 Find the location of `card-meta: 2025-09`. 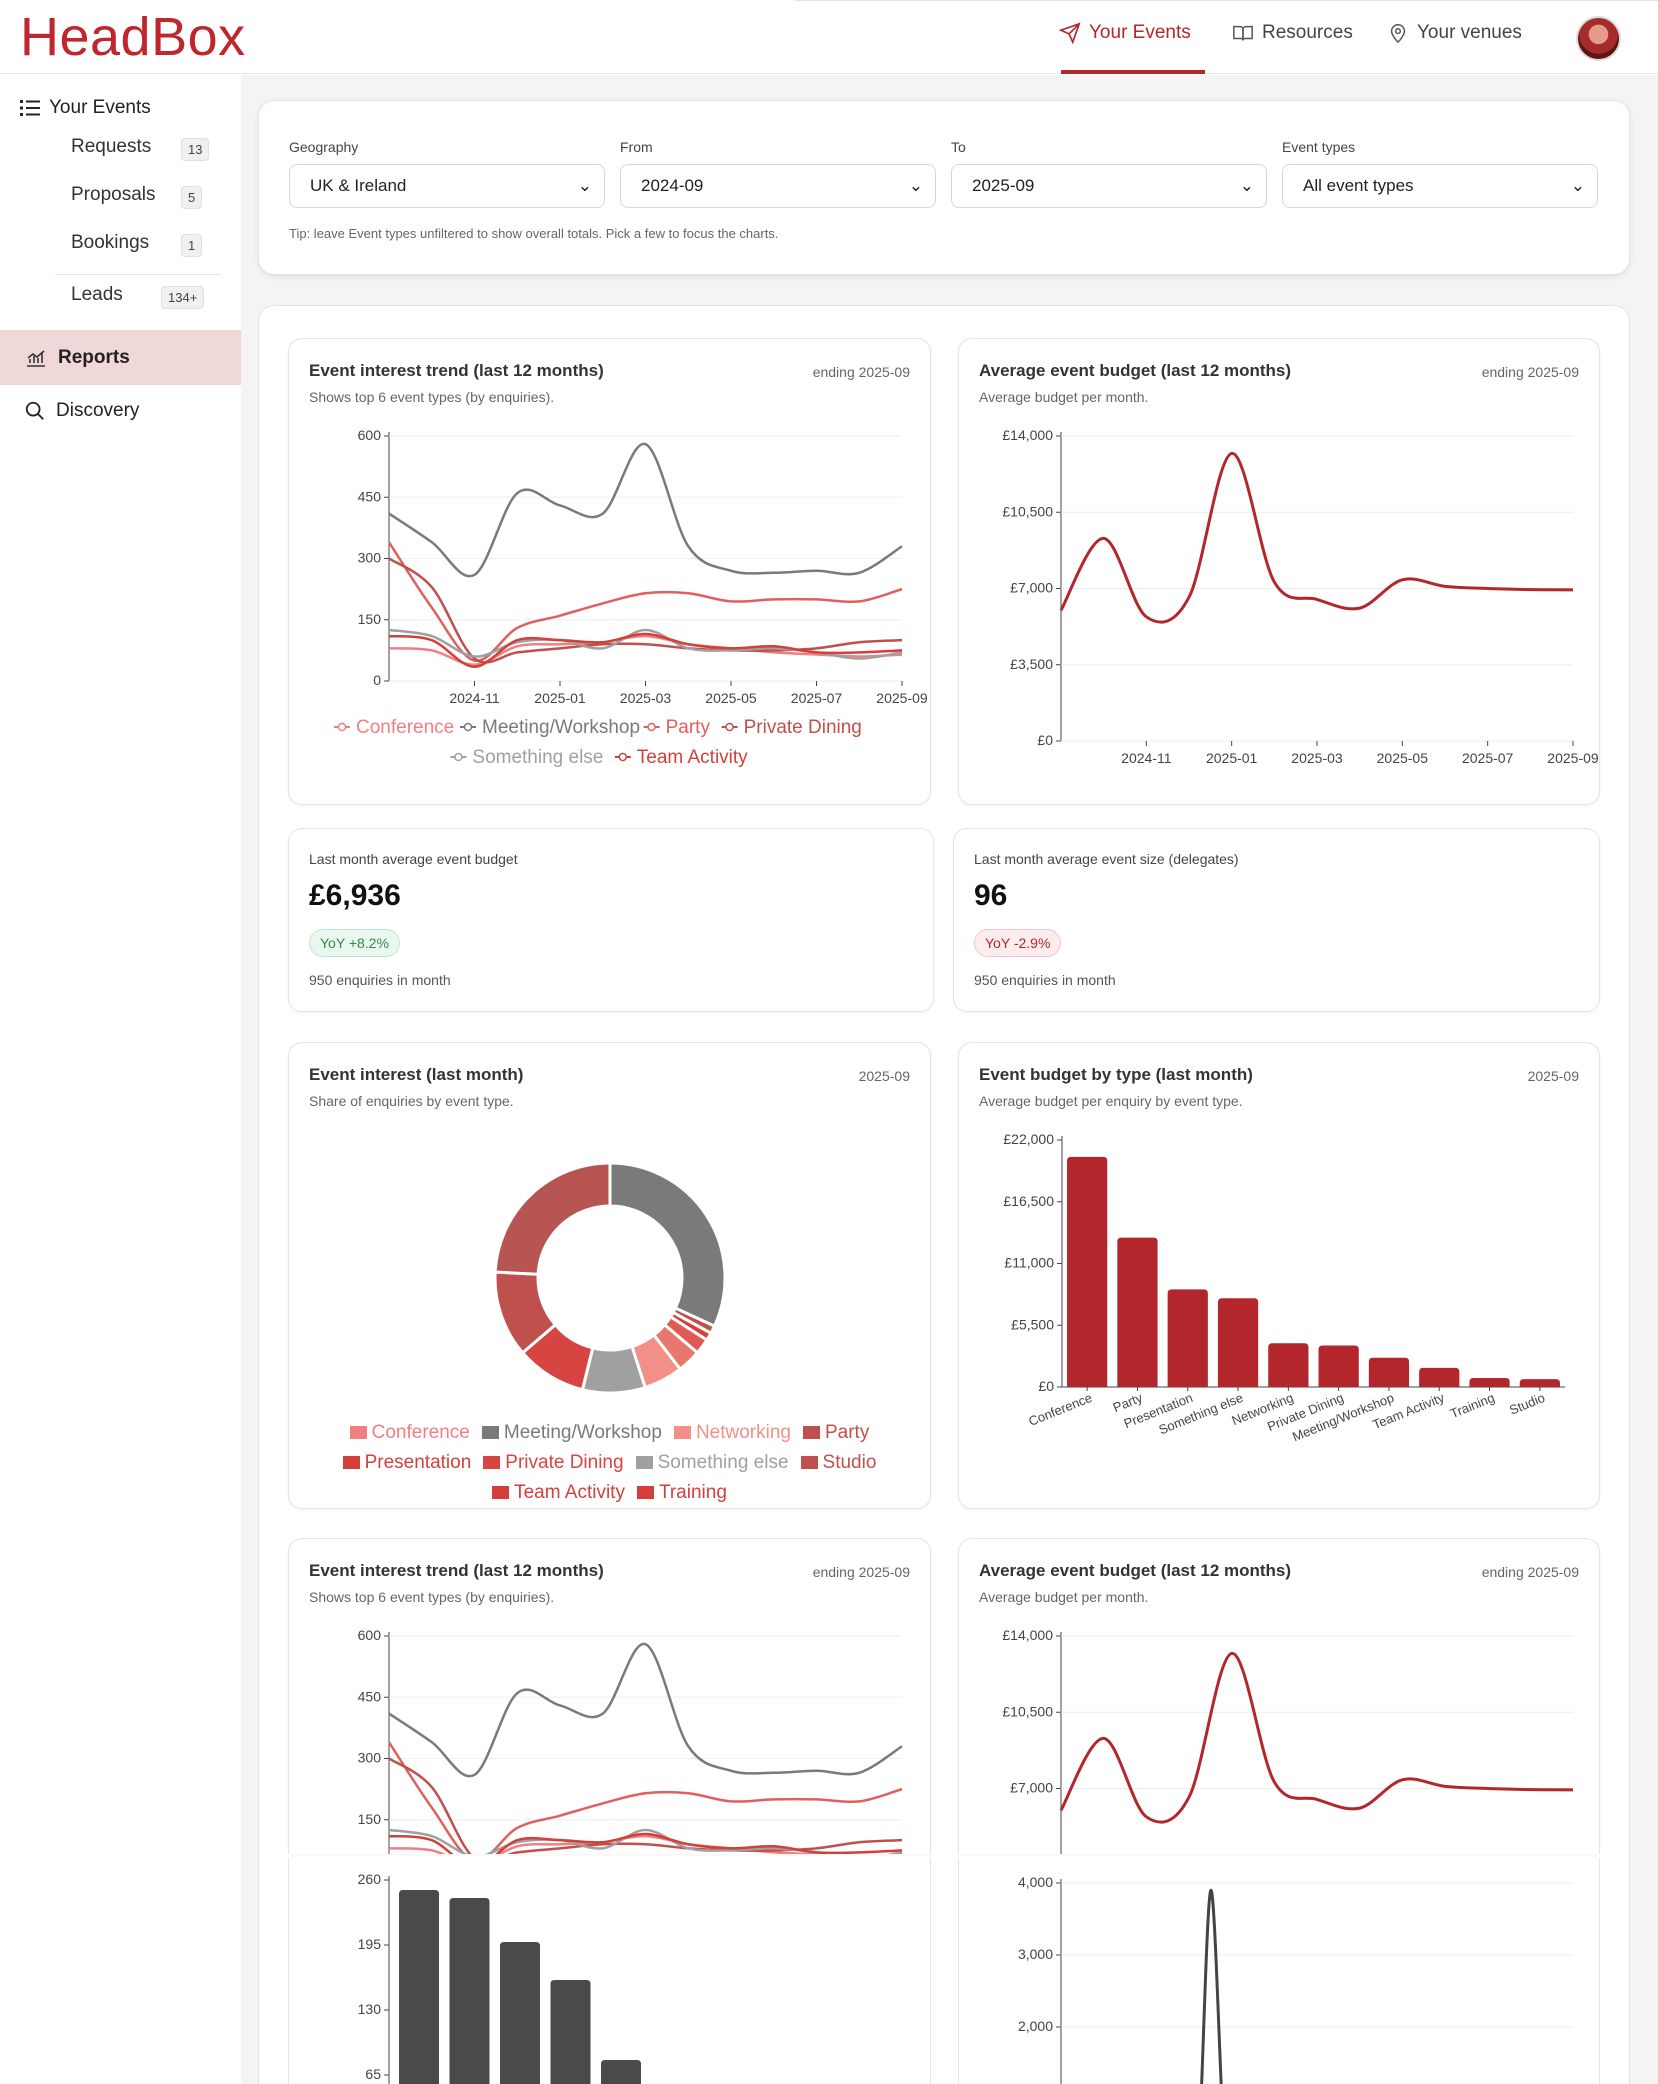

card-meta: 2025-09 is located at coordinates (884, 1076).